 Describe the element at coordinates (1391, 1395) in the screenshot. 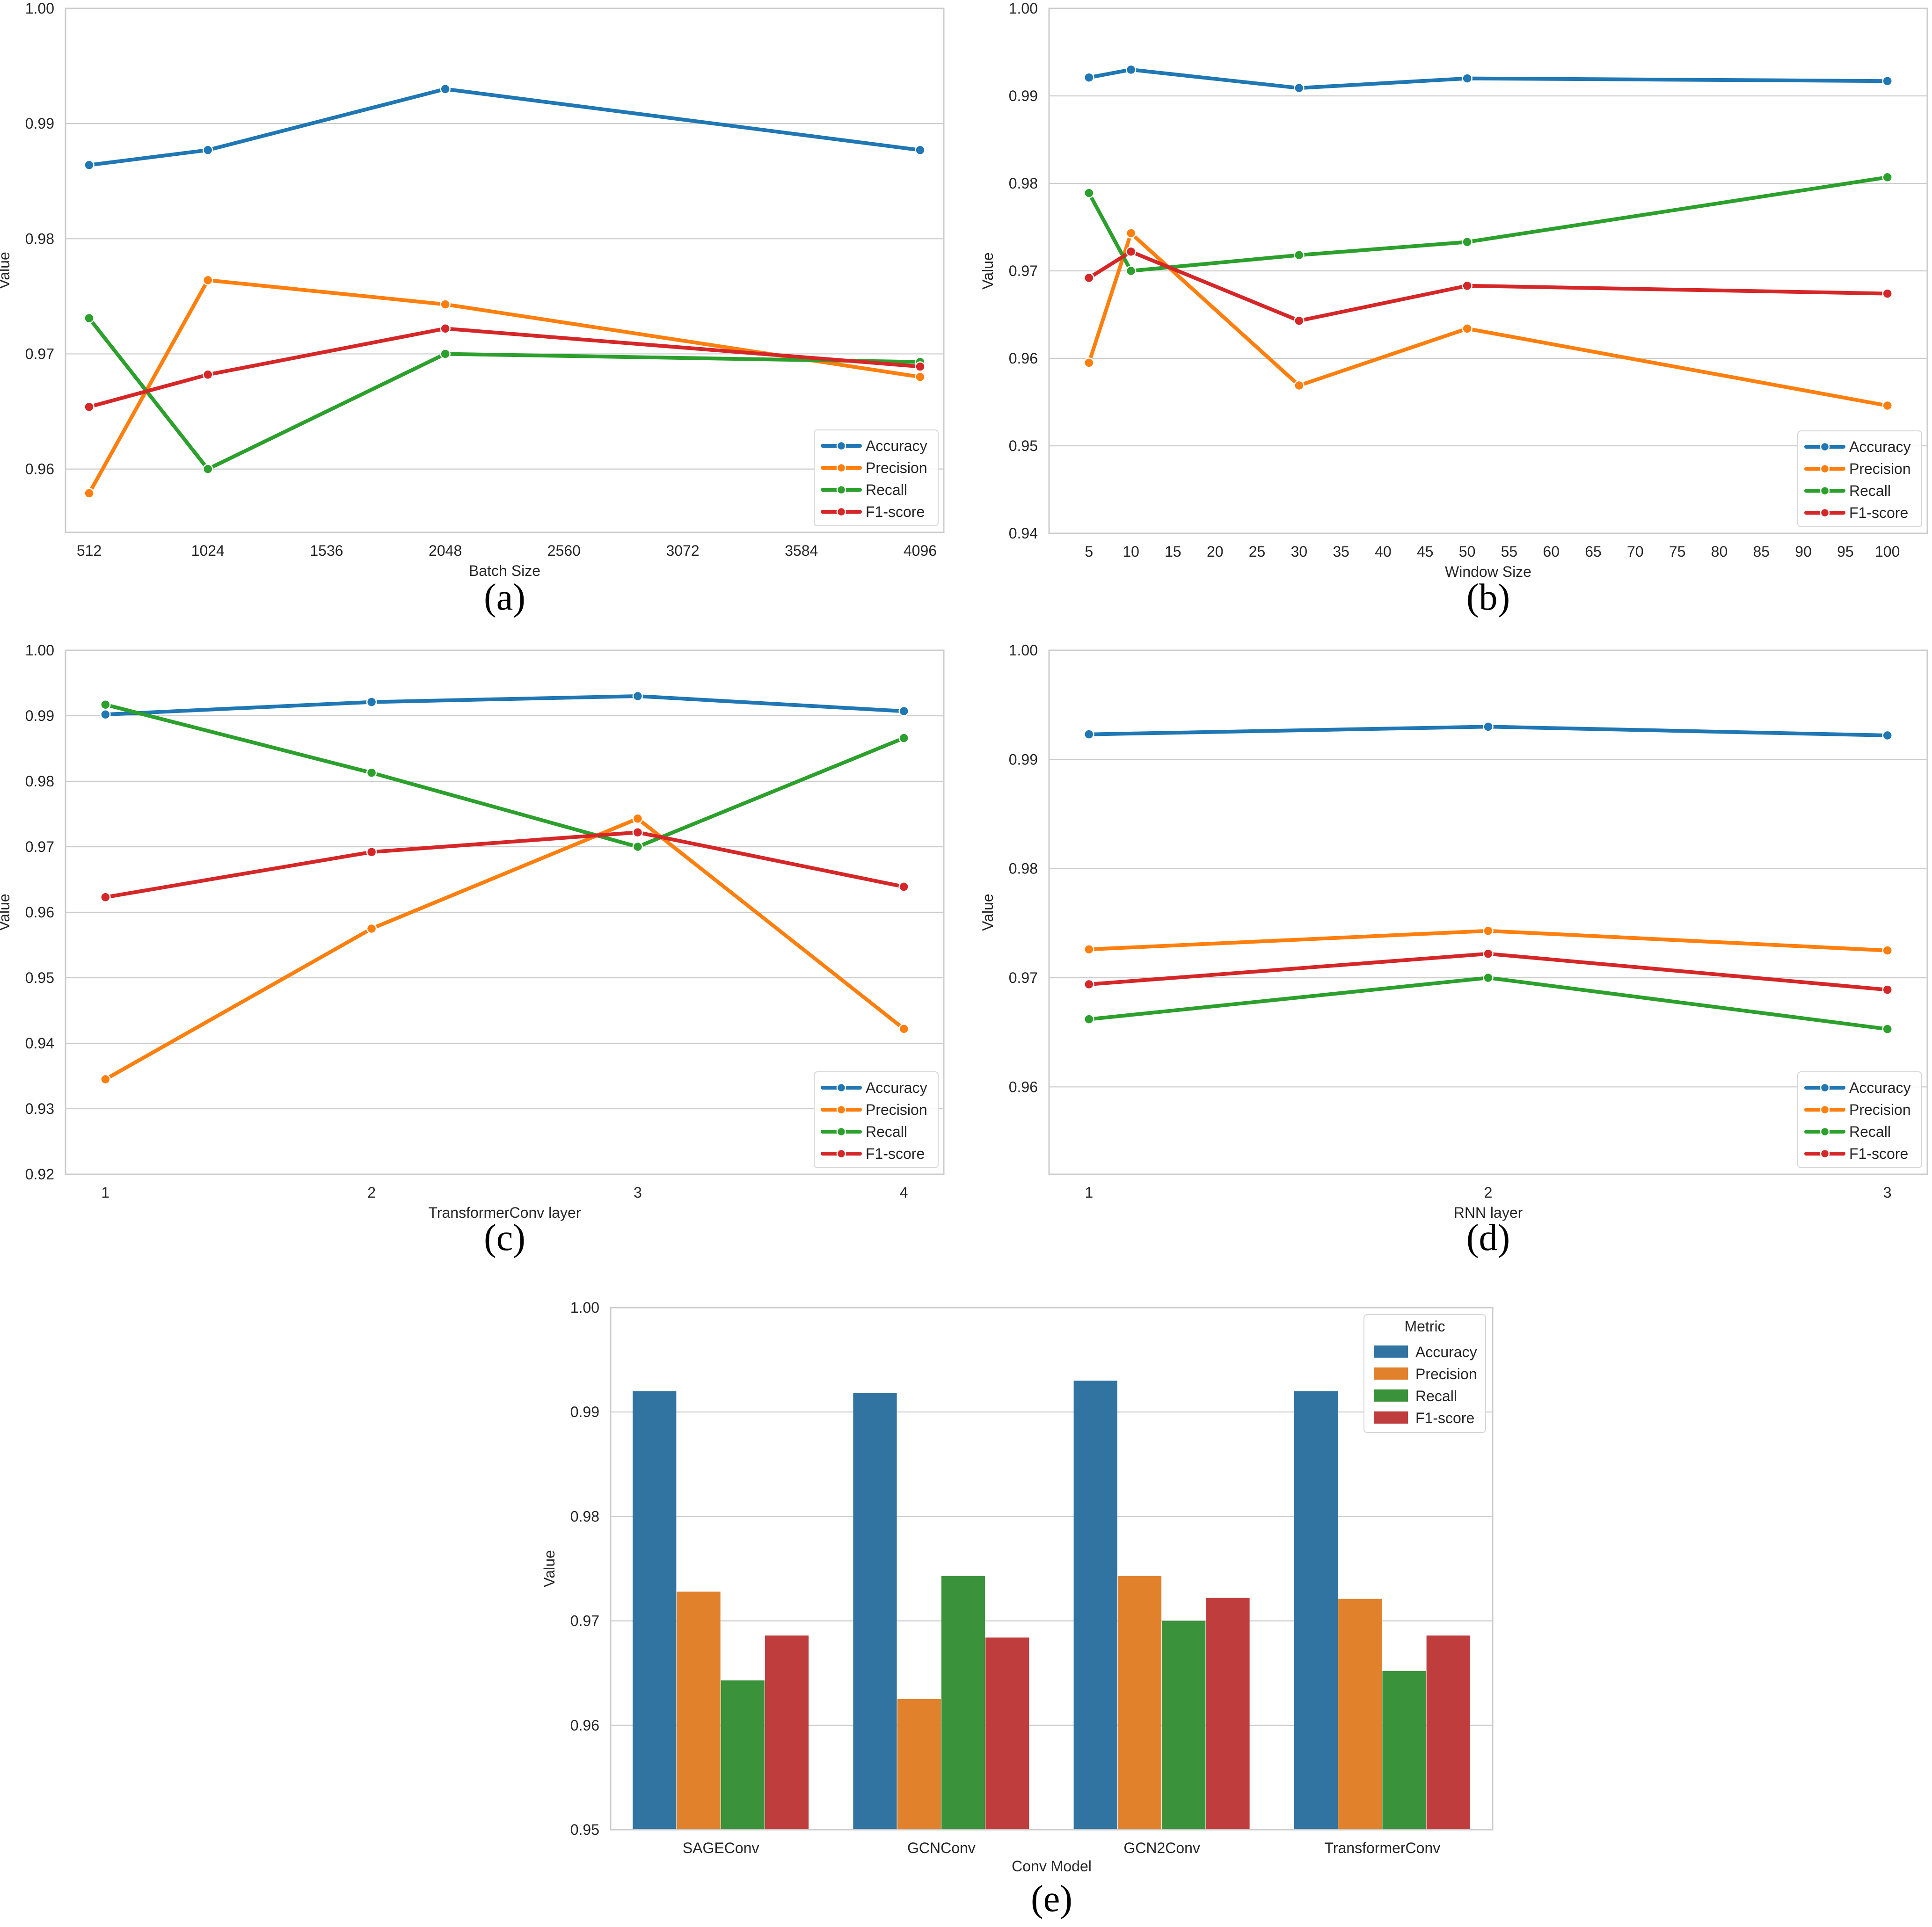

I see `legend-swatch-recall` at that location.